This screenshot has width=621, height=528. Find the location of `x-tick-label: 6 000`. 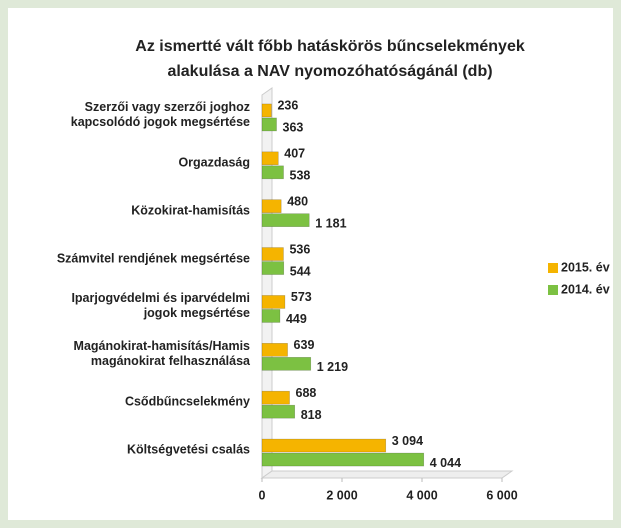

x-tick-label: 6 000 is located at coordinates (501, 495).